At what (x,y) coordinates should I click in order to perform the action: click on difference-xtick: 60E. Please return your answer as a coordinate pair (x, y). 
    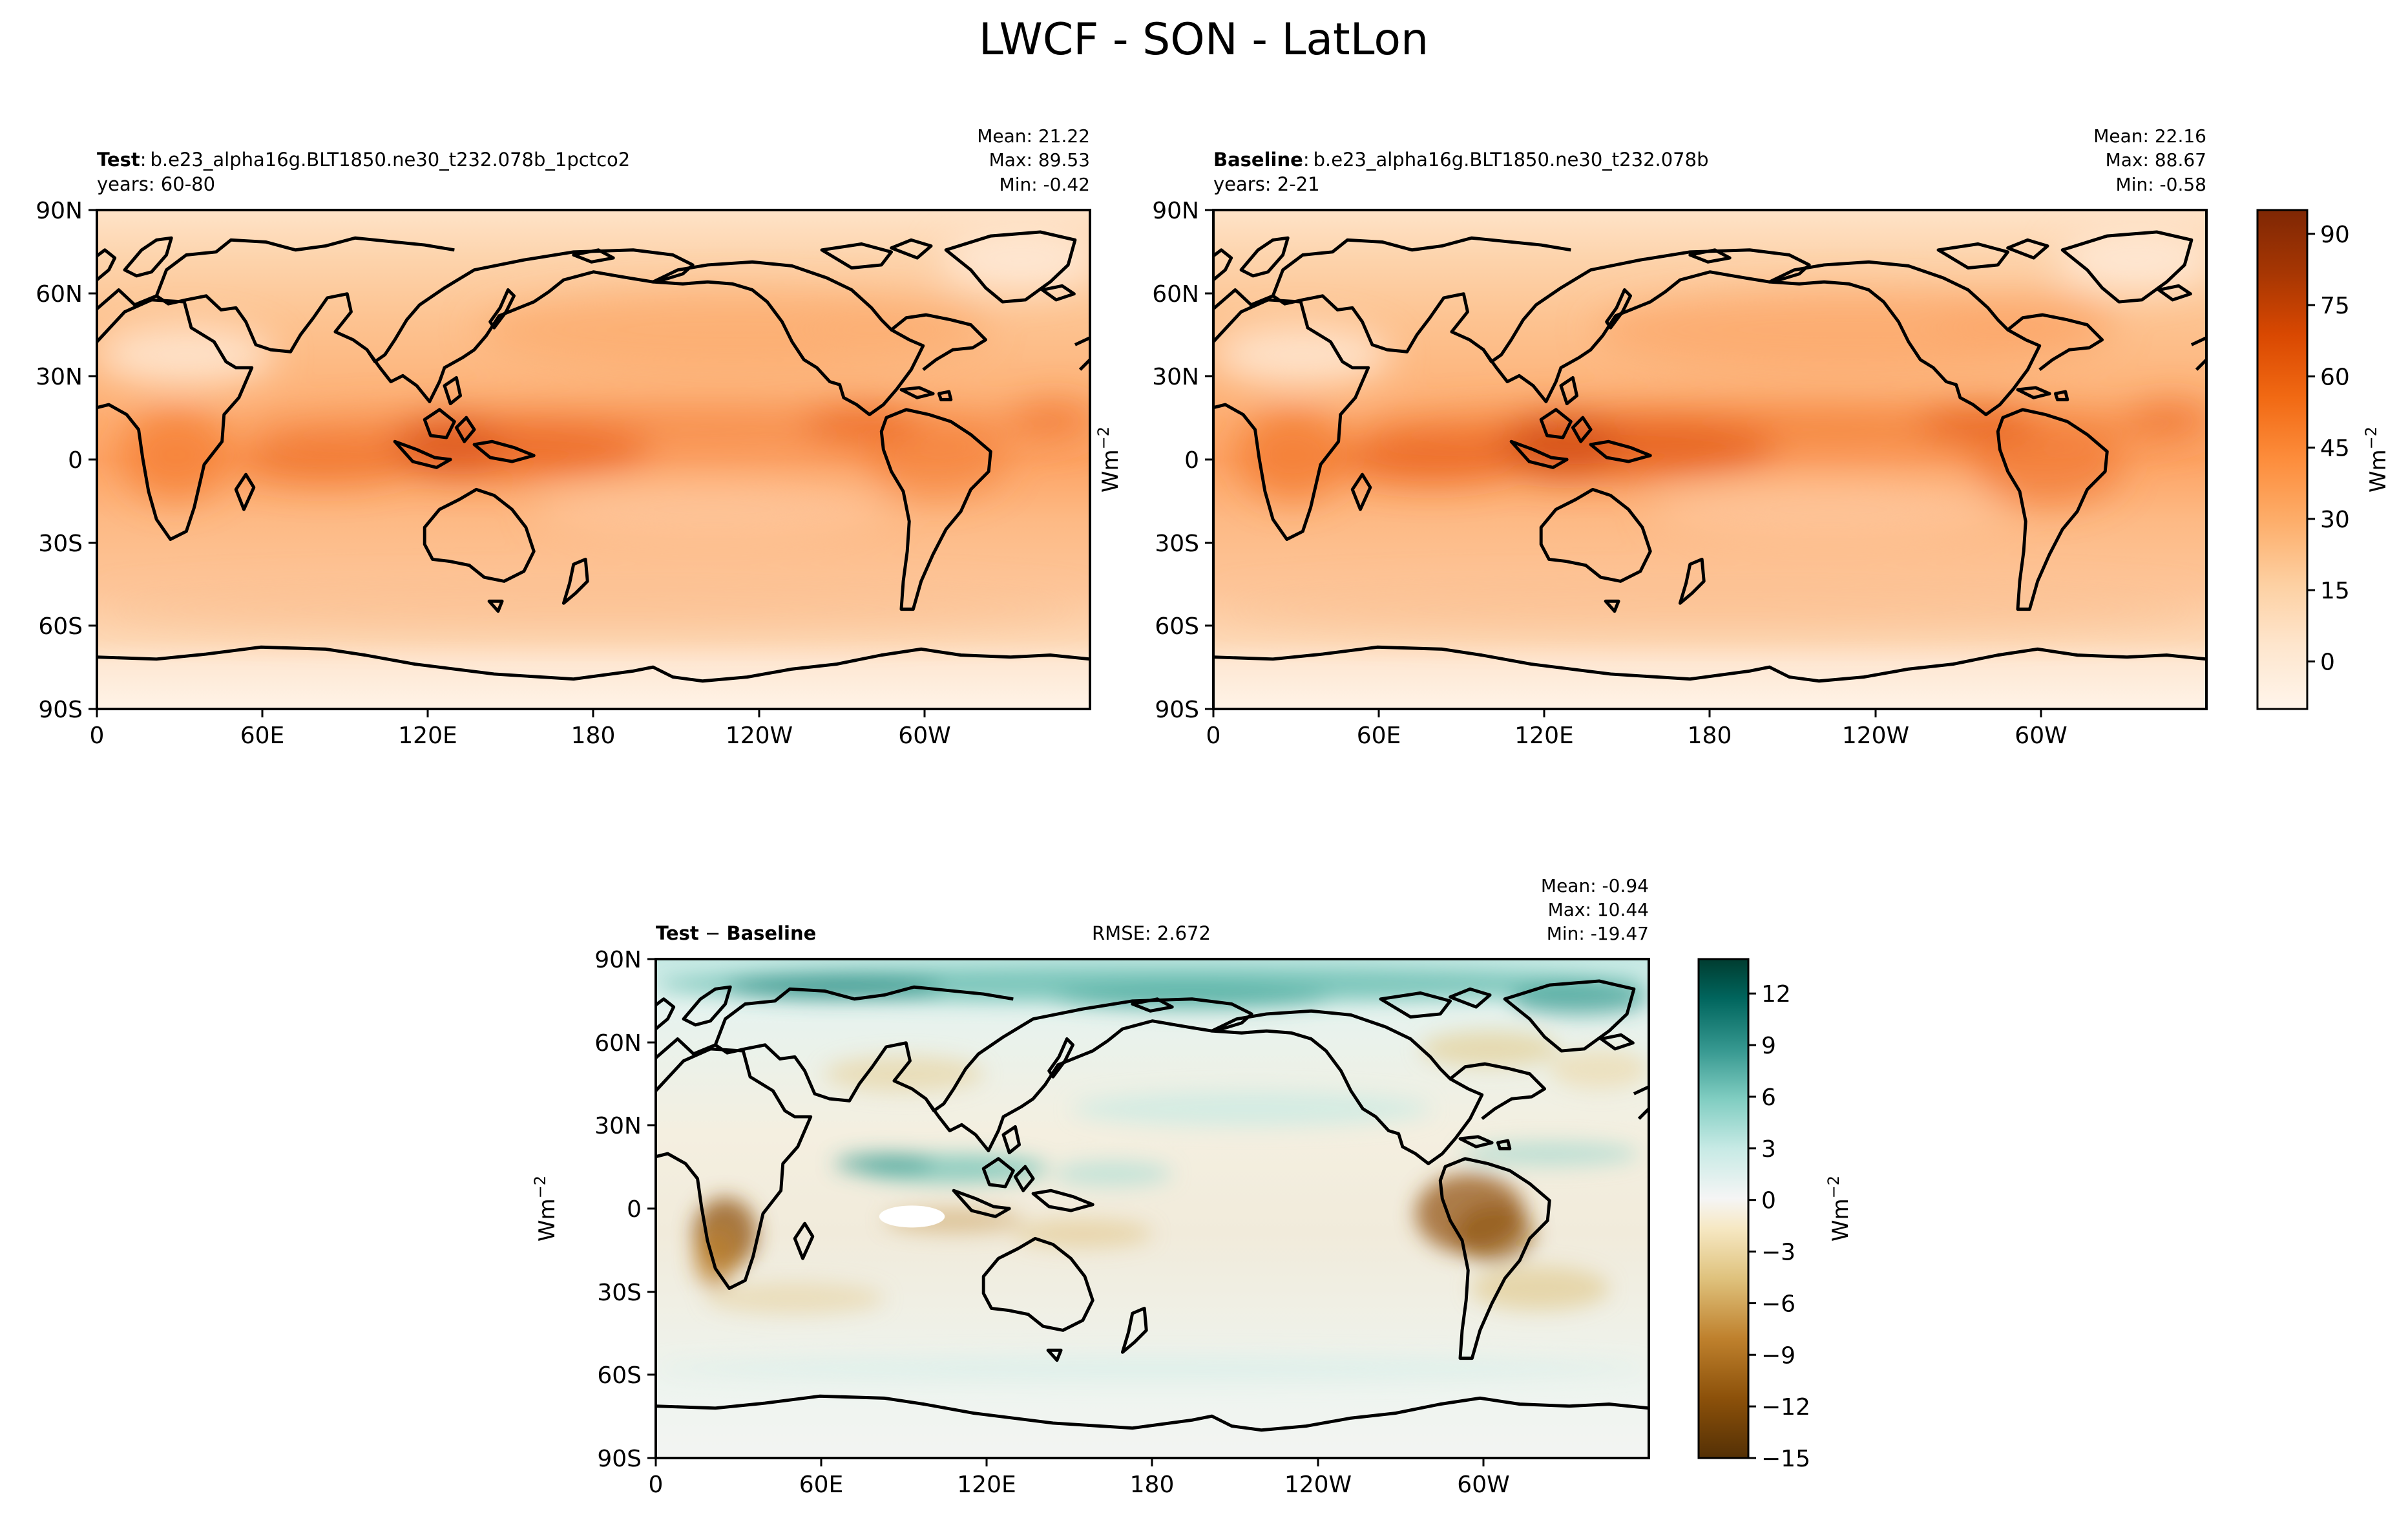
    Looking at the image, I should click on (822, 1485).